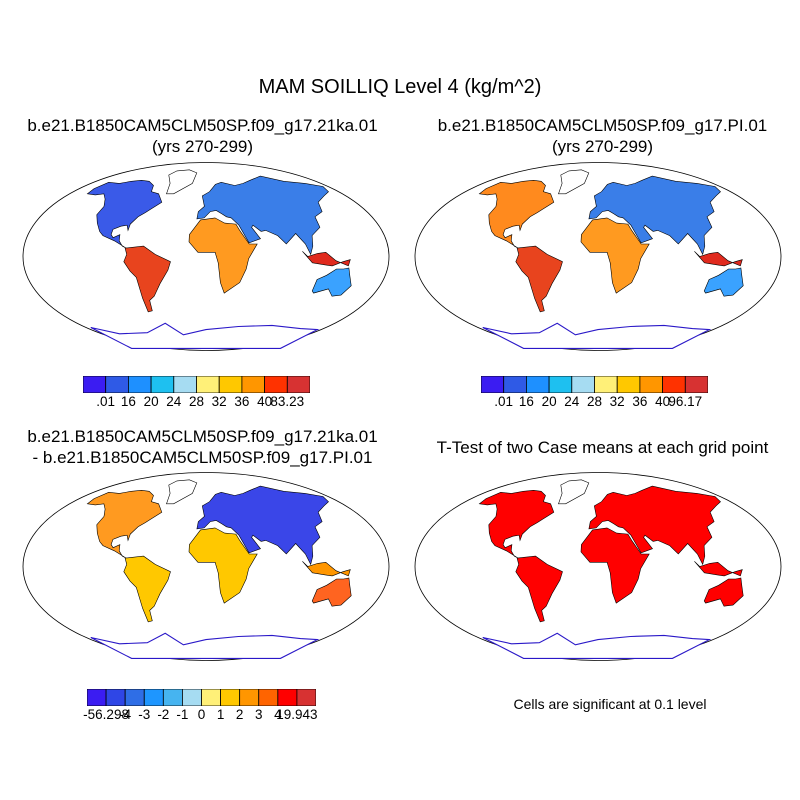 The height and width of the screenshot is (800, 800). I want to click on colorbar-tick-label: -56.298, so click(106, 714).